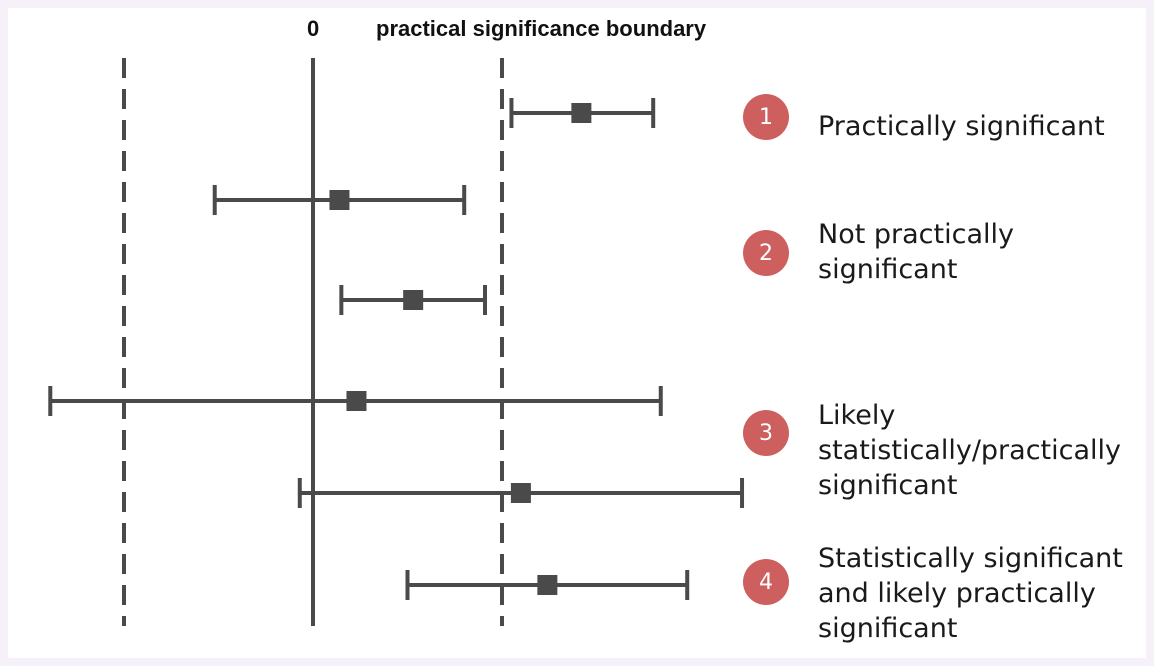 The height and width of the screenshot is (666, 1154). Describe the element at coordinates (766, 253) in the screenshot. I see `badge-2: 2` at that location.